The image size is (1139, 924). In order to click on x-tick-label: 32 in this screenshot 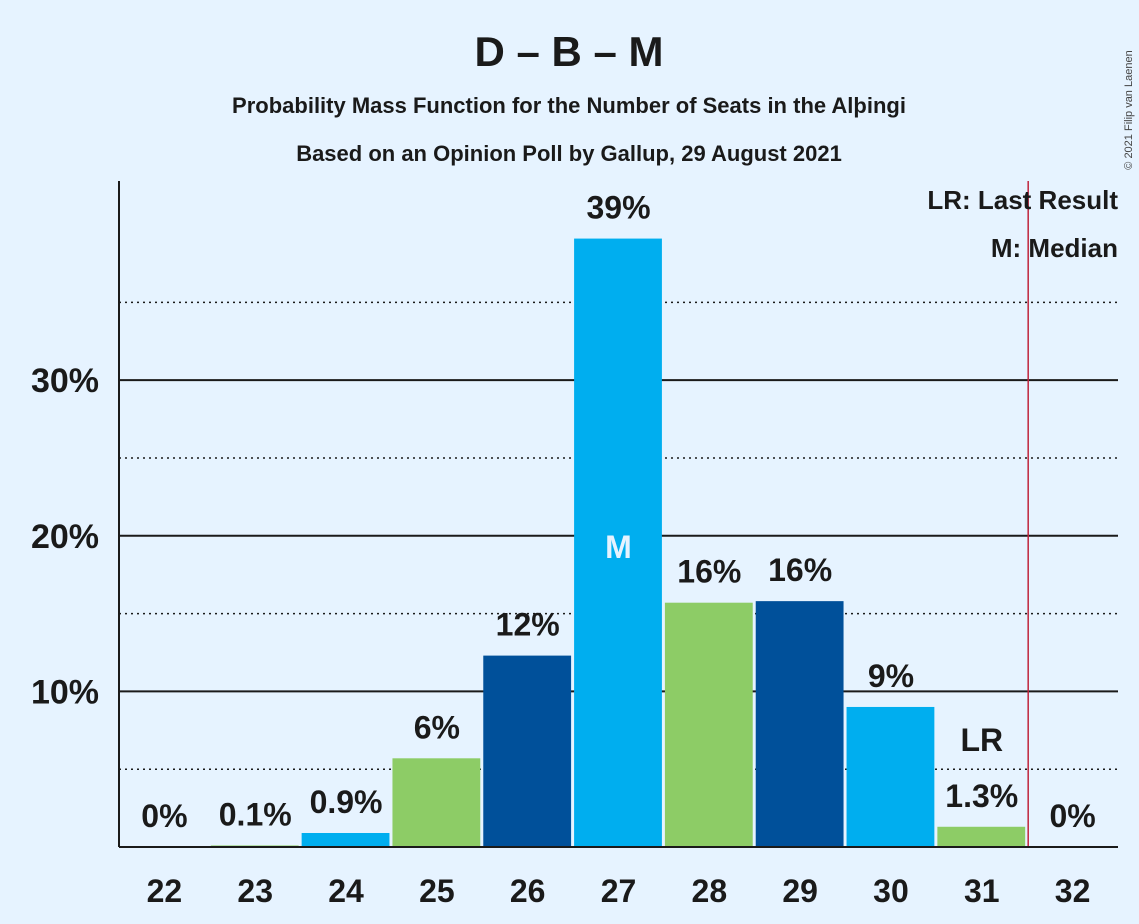, I will do `click(1073, 891)`.